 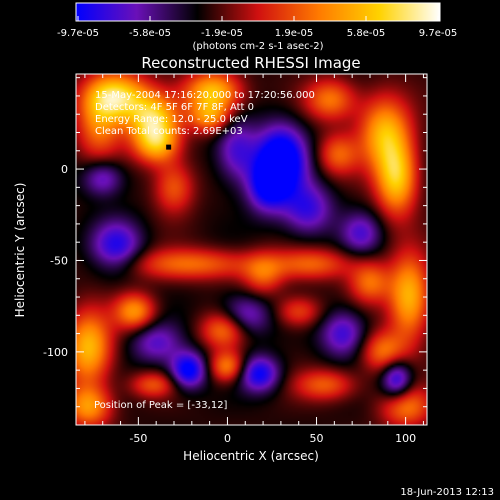 I want to click on colorbar-unit-label: (photons cm-2 s-1 asec-2), so click(x=257, y=46).